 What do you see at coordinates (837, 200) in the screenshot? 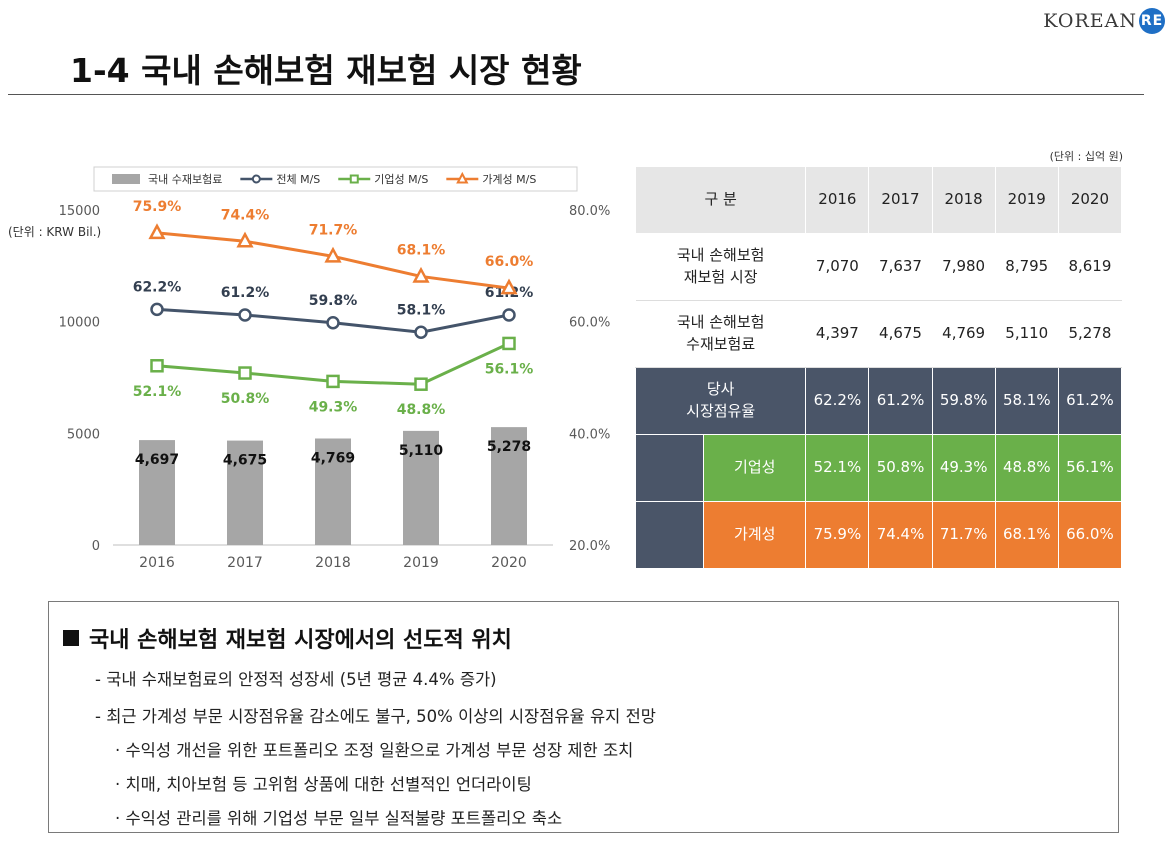
I see `table-year-header: 2016` at bounding box center [837, 200].